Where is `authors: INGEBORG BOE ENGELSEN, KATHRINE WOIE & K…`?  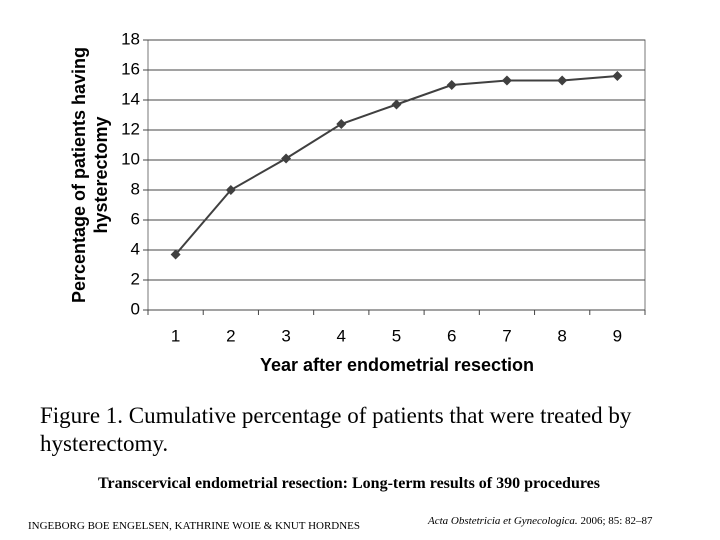 authors: INGEBORG BOE ENGELSEN, KATHRINE WOIE & K… is located at coordinates (194, 526).